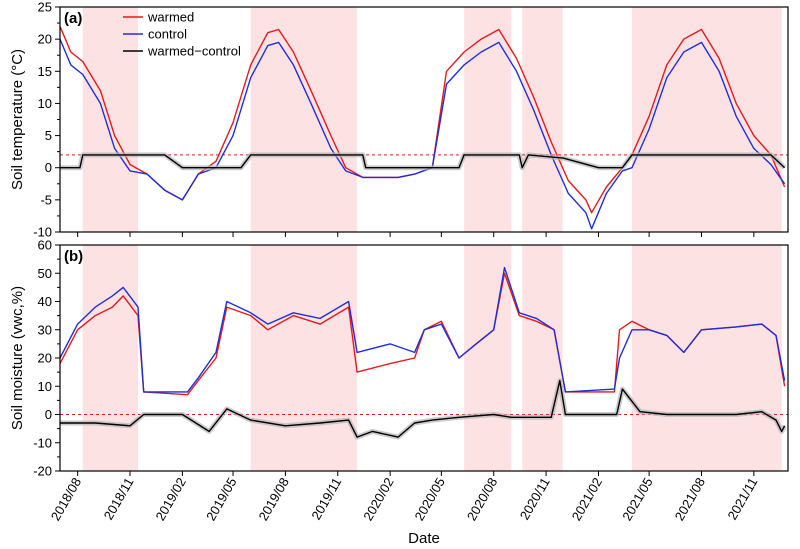  Describe the element at coordinates (167, 34) in the screenshot. I see `legend-entry: control` at that location.